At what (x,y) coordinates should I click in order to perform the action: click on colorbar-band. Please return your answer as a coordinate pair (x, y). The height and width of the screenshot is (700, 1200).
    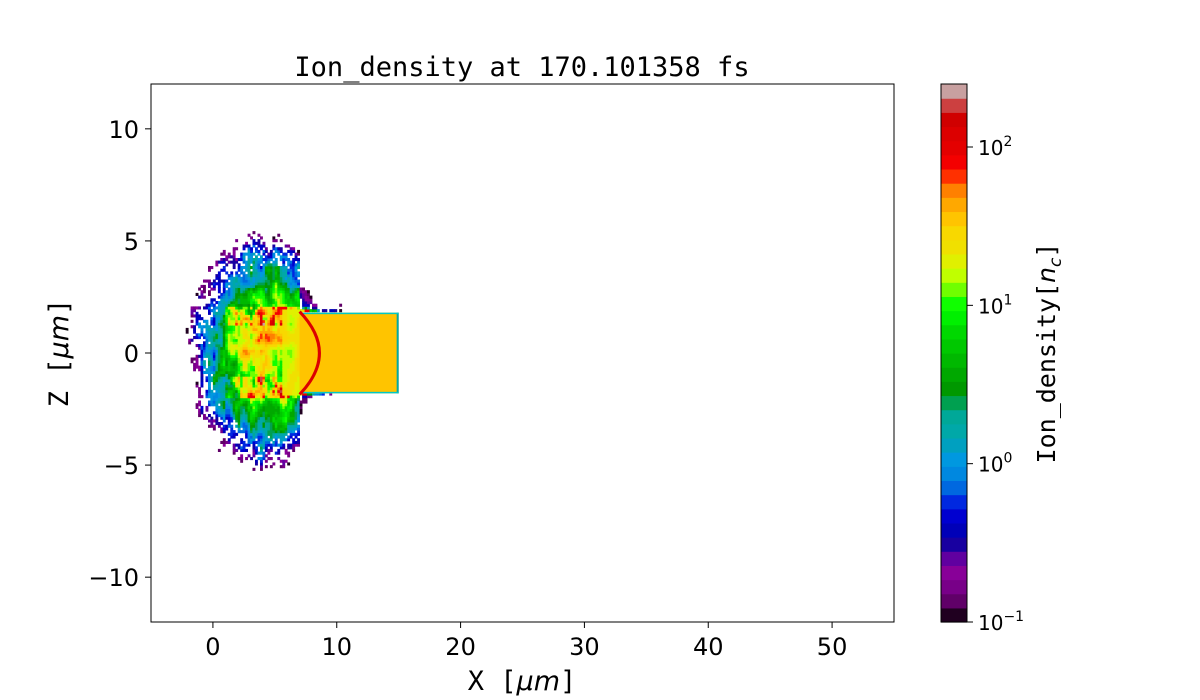
    Looking at the image, I should click on (954, 389).